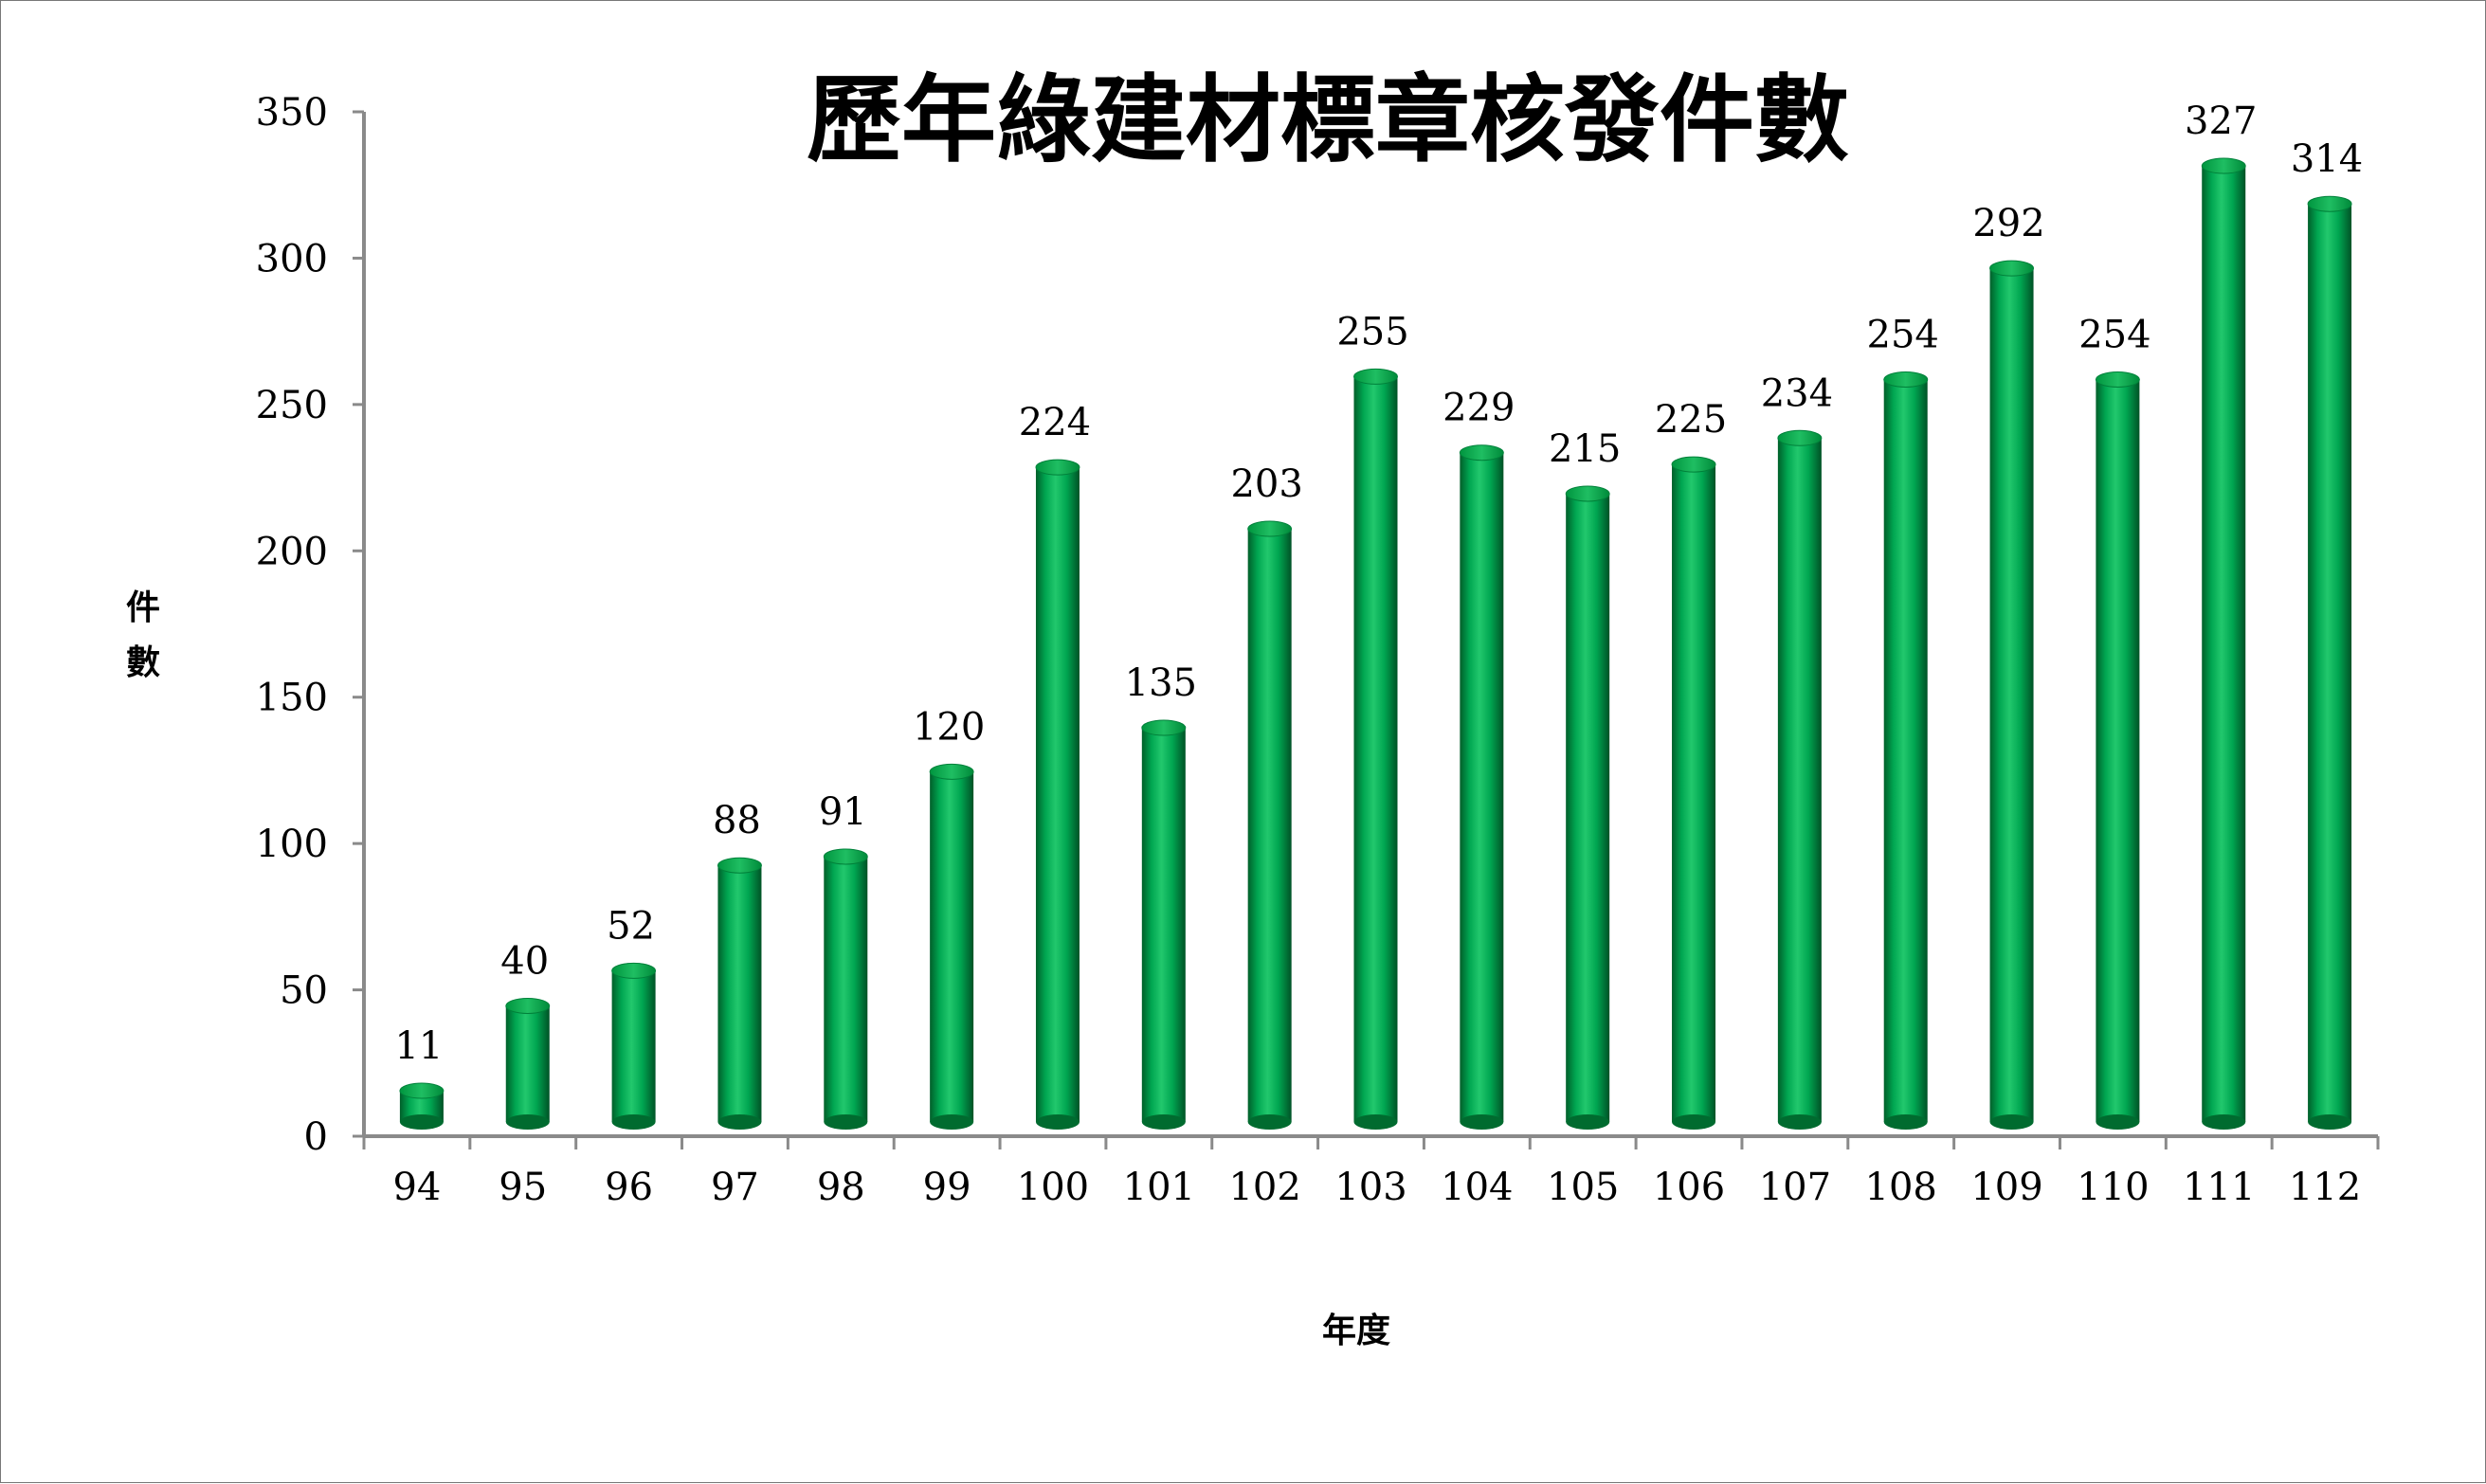  I want to click on y-axis-title: 件數, so click(143, 635).